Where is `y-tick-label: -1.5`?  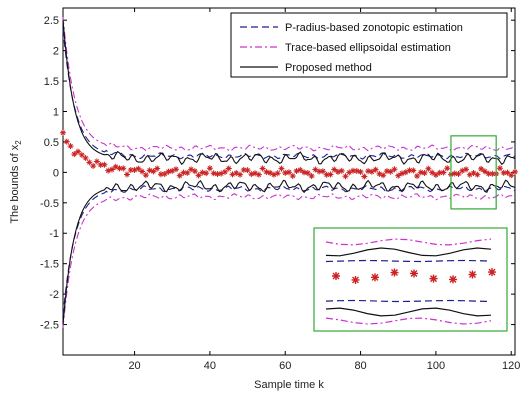 y-tick-label: -1.5 is located at coordinates (49, 265).